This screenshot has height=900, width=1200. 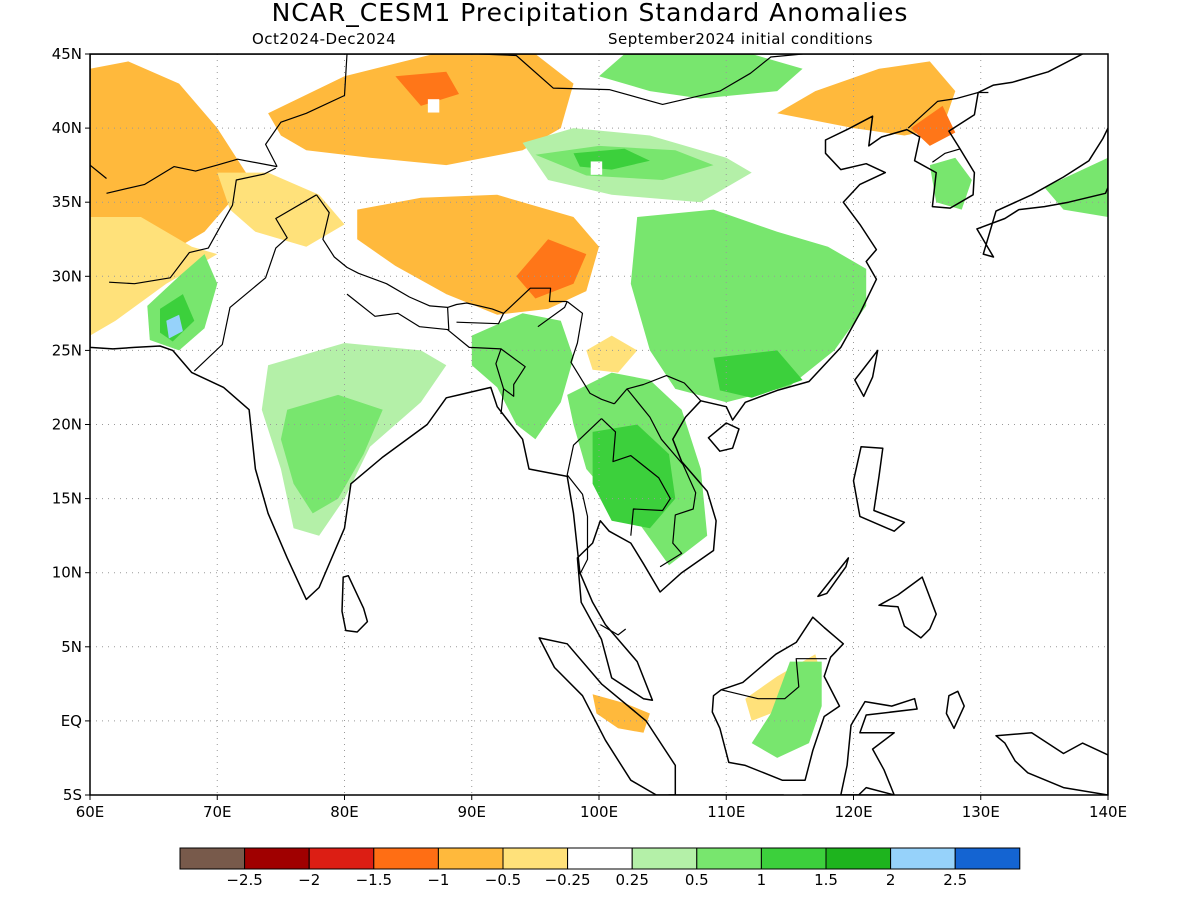 I want to click on lon-tick-label: 100E, so click(x=599, y=812).